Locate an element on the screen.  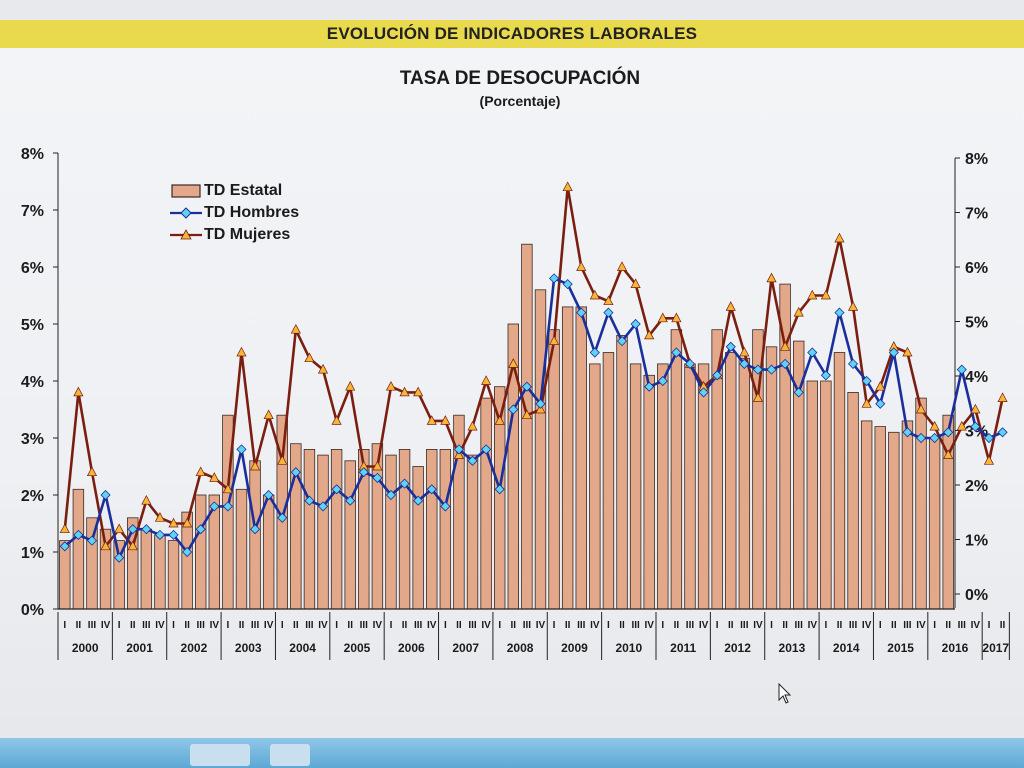
chart-title: TASA DE DESOCUPACIÓN is located at coordinates (520, 78).